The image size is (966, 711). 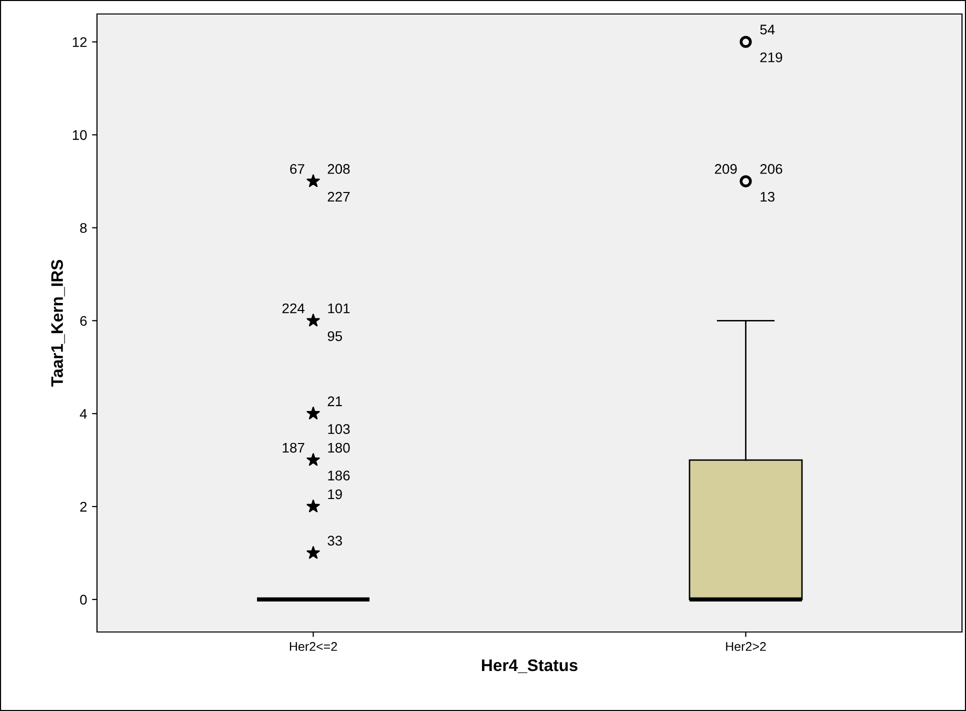 I want to click on x-tick-label: Her2>2, so click(x=746, y=646).